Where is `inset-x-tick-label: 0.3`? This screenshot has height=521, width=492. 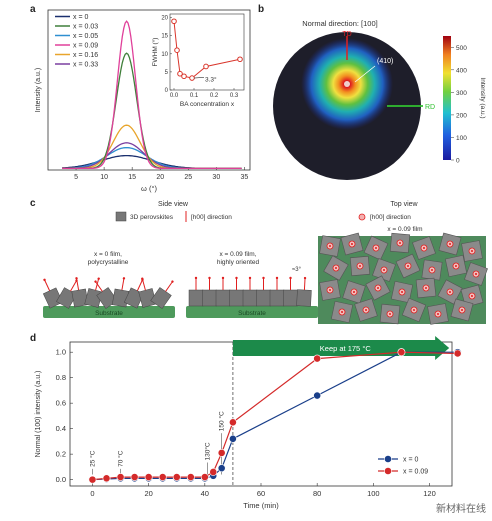
inset-x-tick-label: 0.3 is located at coordinates (234, 96).